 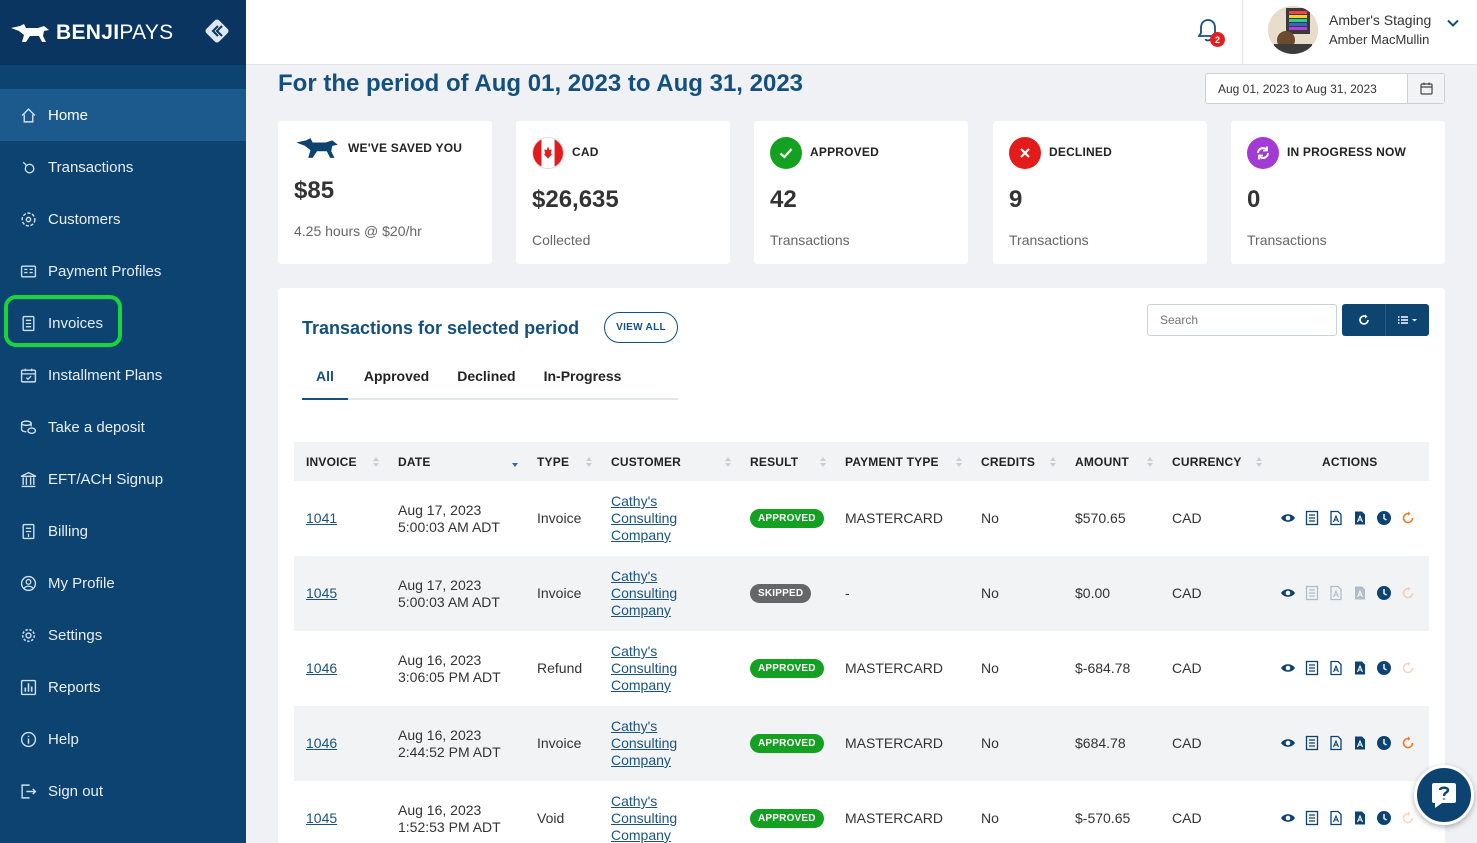 I want to click on columns-dropdown-button, so click(x=1407, y=320).